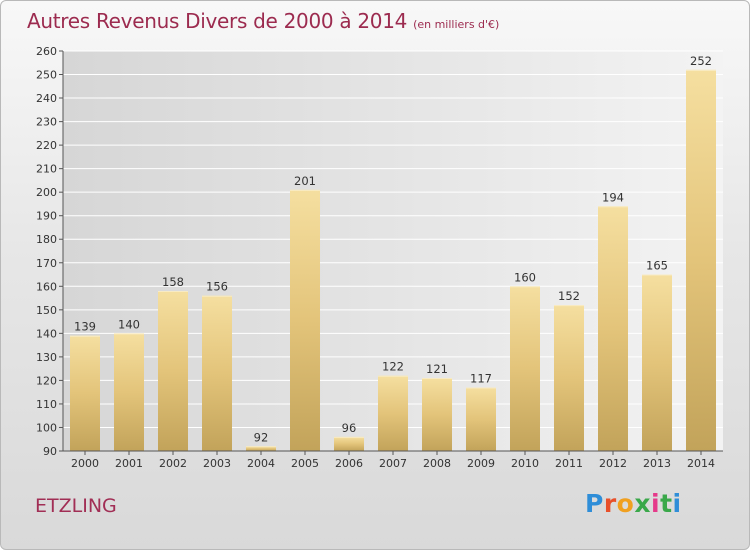 The image size is (750, 550). Describe the element at coordinates (46, 357) in the screenshot. I see `y-tick-label: 130` at that location.